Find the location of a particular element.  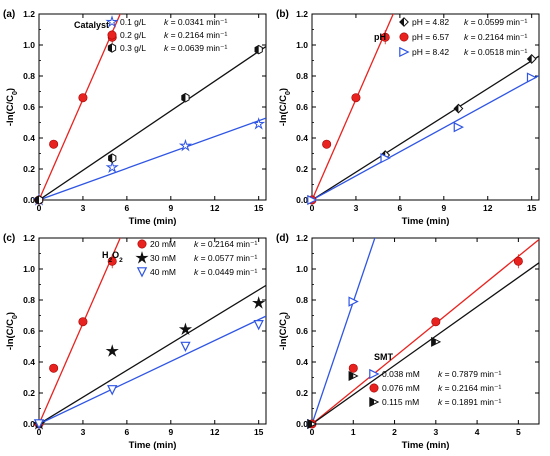

y-tick-label: 0.8 is located at coordinates (302, 76).